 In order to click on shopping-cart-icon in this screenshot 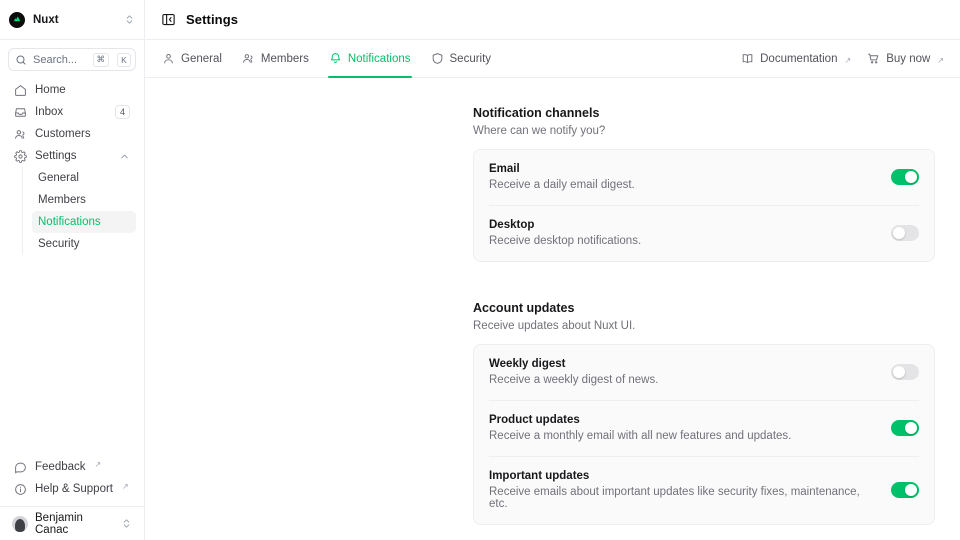, I will do `click(873, 58)`.